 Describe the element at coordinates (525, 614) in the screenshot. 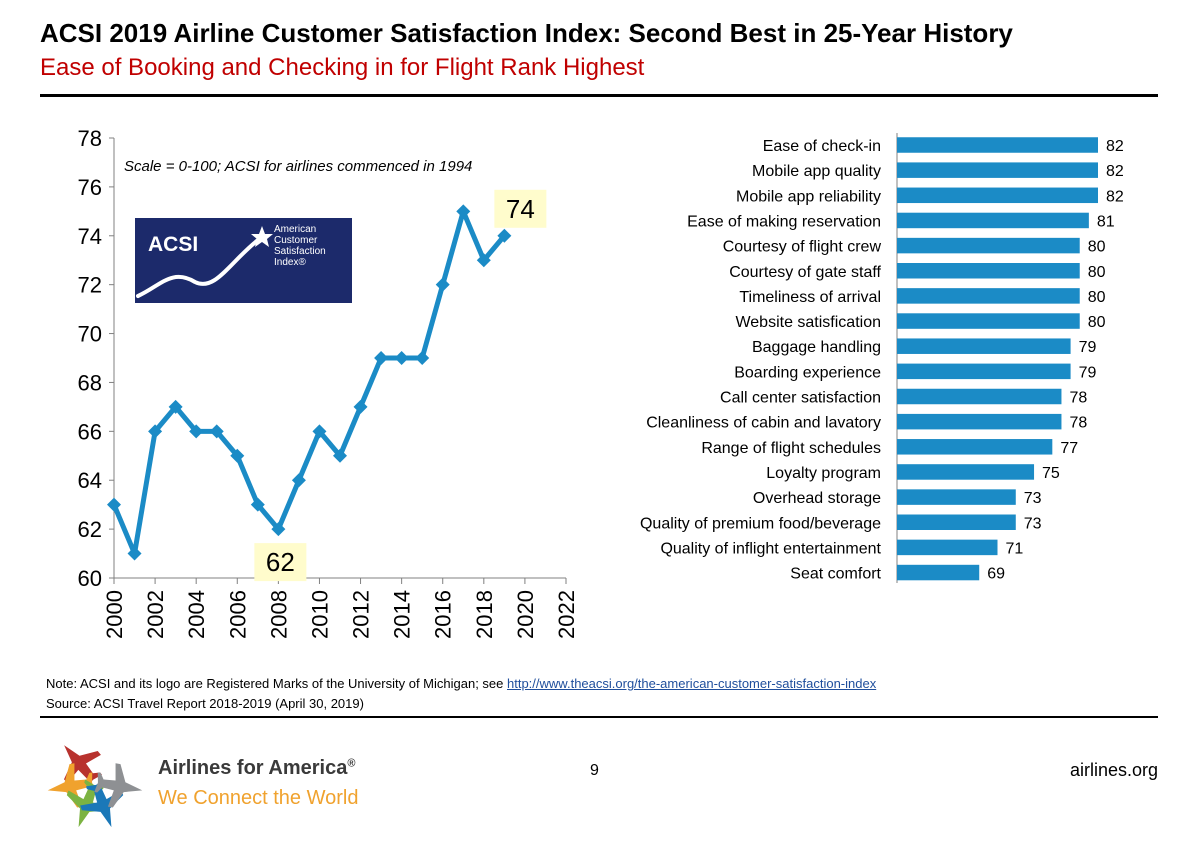

I see `x-tick-label: 2020` at that location.